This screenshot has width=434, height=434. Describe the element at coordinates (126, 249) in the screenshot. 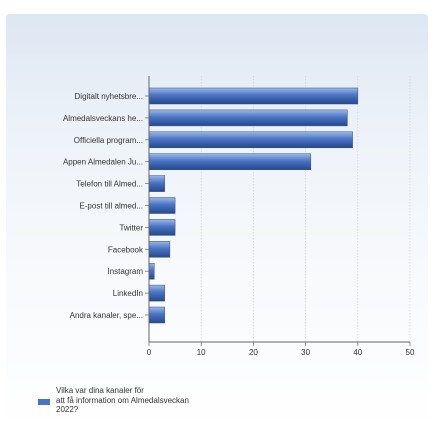

I see `category-label: Facebook` at that location.